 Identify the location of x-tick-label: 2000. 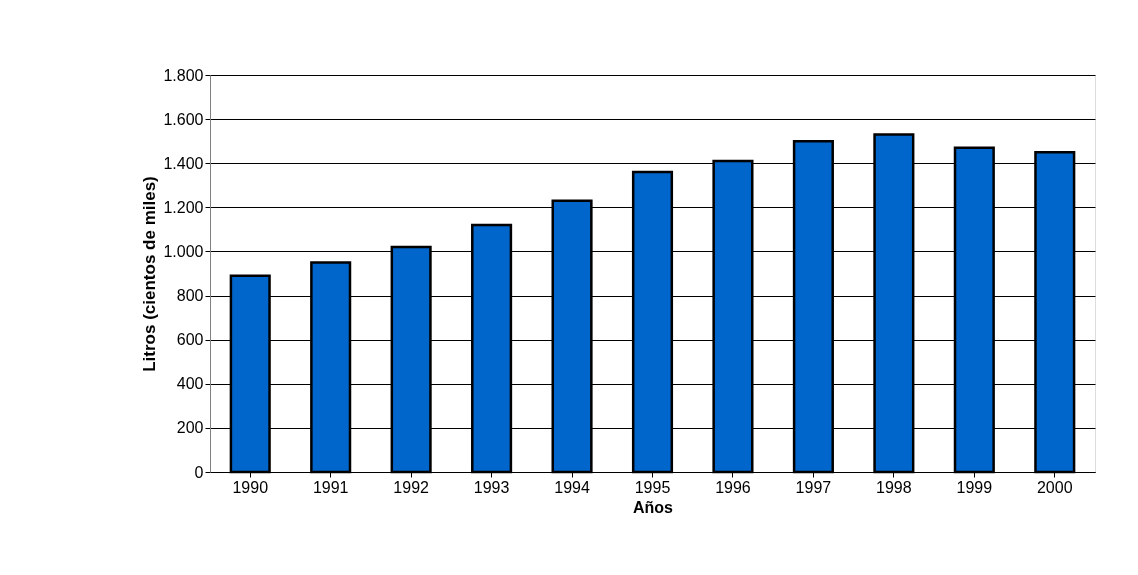
(1054, 487).